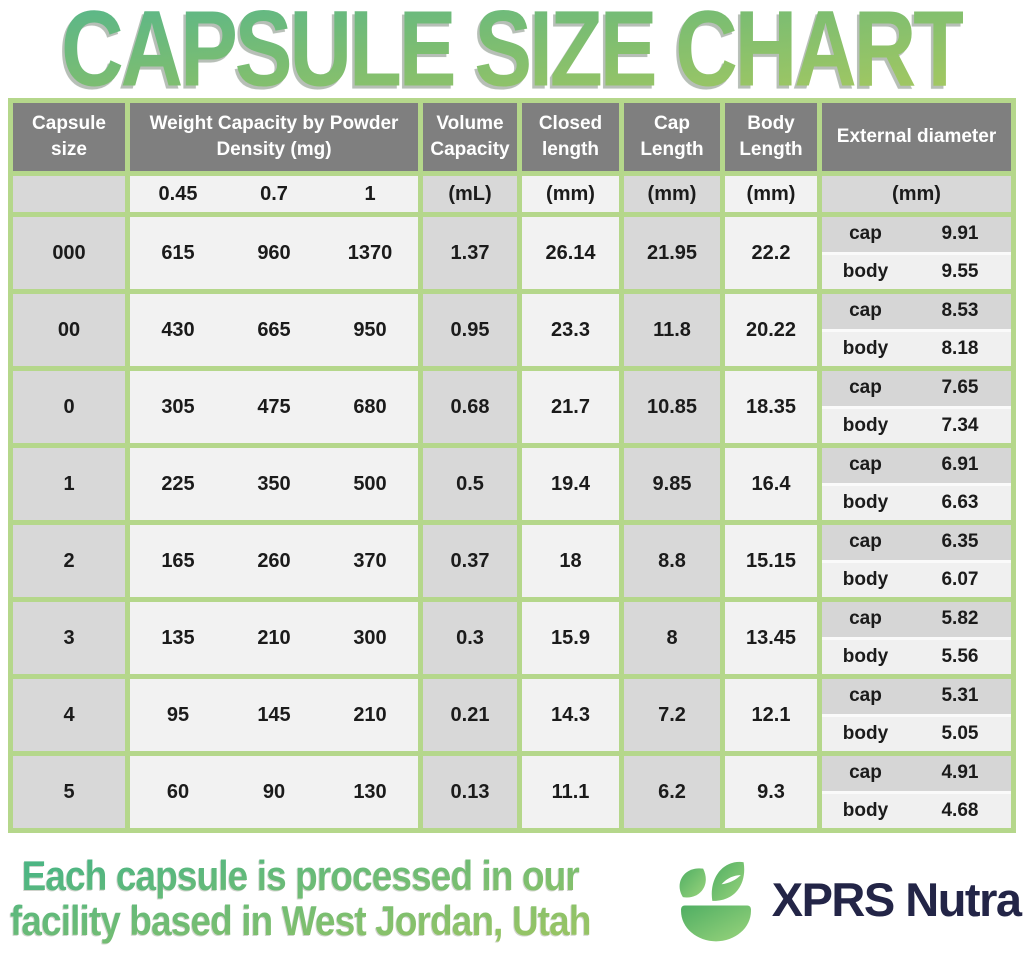 This screenshot has width=1024, height=966. Describe the element at coordinates (178, 560) in the screenshot. I see `weight-045-value: 165` at that location.